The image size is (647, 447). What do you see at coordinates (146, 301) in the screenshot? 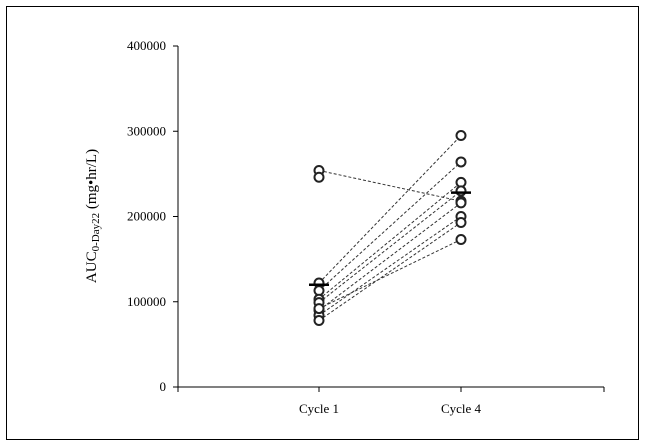
I see `y-tick-label: 100000` at bounding box center [146, 301].